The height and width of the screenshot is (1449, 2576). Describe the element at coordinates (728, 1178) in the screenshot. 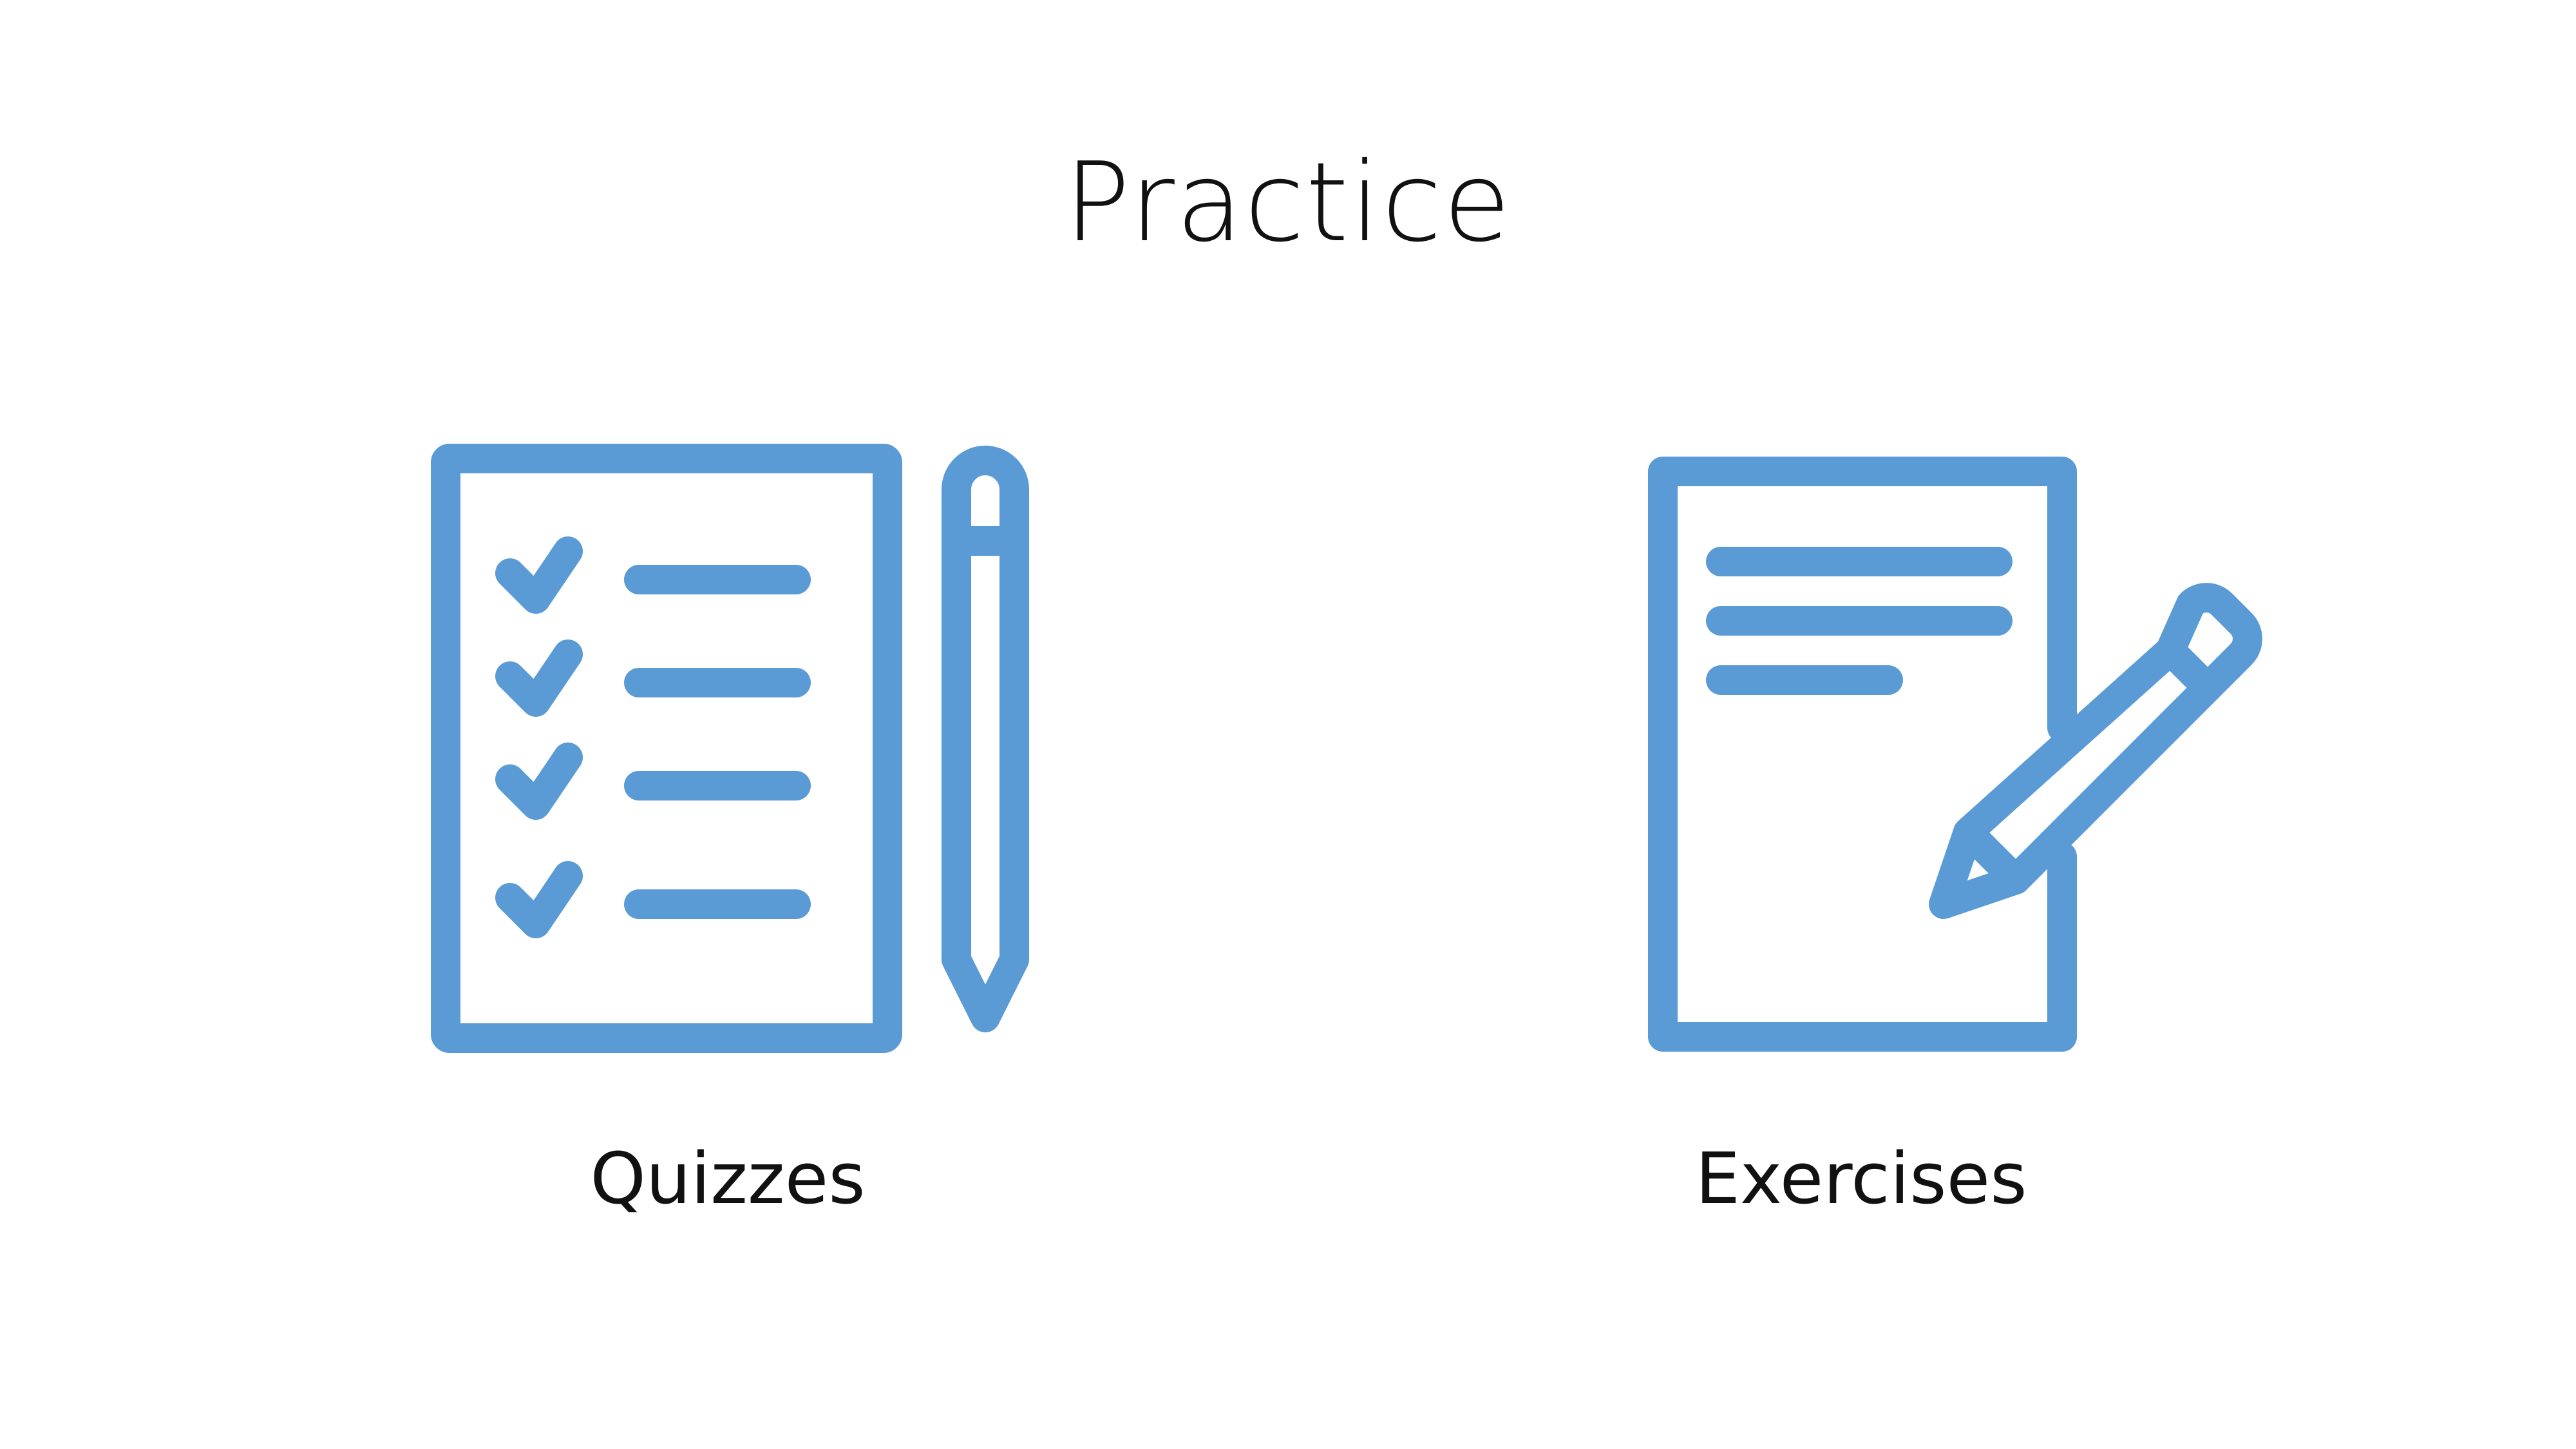

I see `quizzes-label: Quizzes` at that location.